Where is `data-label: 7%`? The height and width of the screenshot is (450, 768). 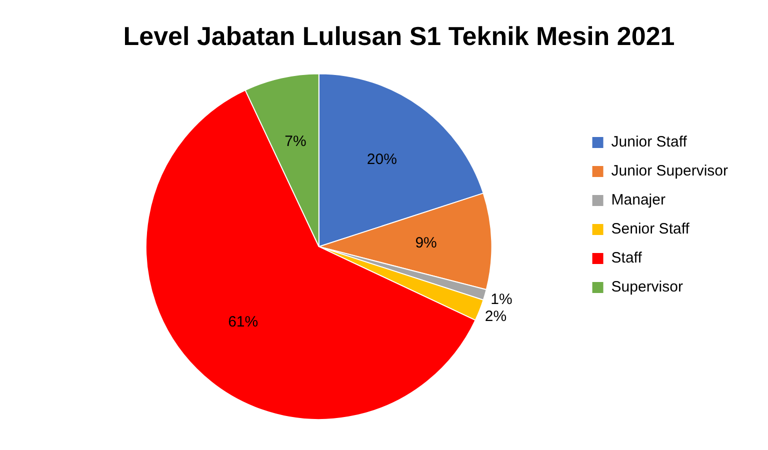
data-label: 7% is located at coordinates (295, 141).